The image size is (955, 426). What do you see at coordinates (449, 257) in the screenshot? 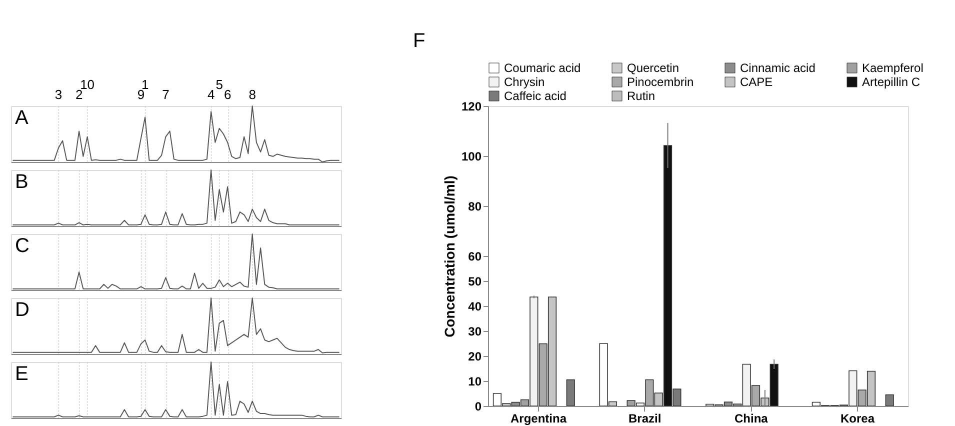
I see `y-axis-title: Concentration (umol/ml)` at bounding box center [449, 257].